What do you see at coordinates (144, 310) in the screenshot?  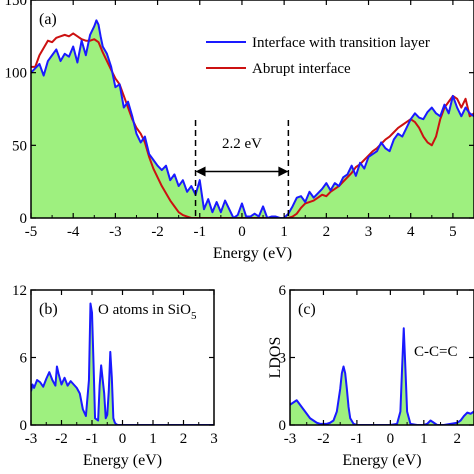 I see `panel-title-main: O atoms in SiO` at bounding box center [144, 310].